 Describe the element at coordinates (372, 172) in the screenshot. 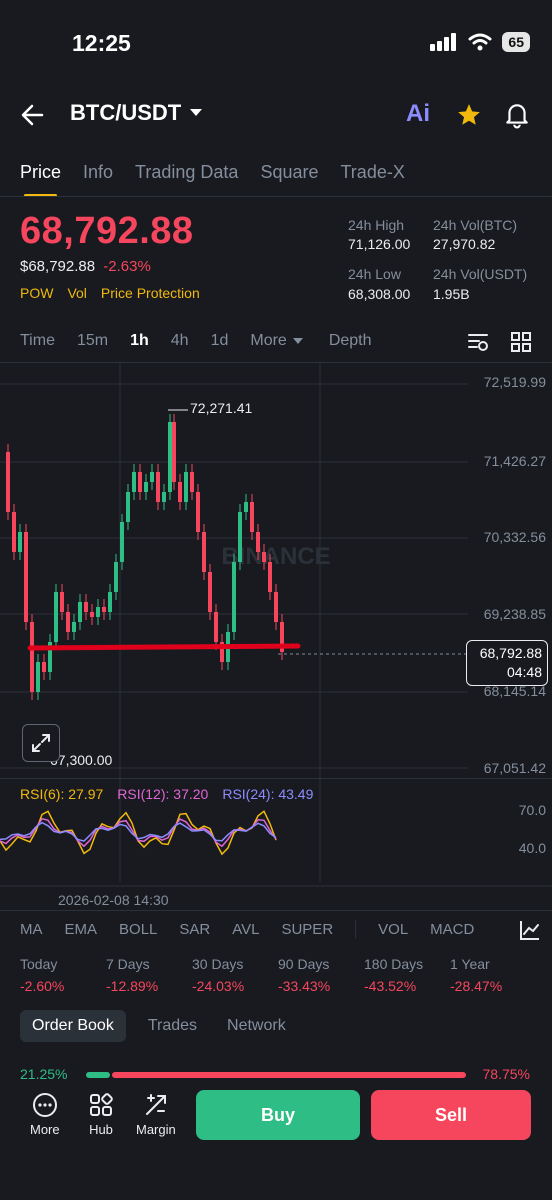

I see `tab-trade-x: Trade-X` at that location.